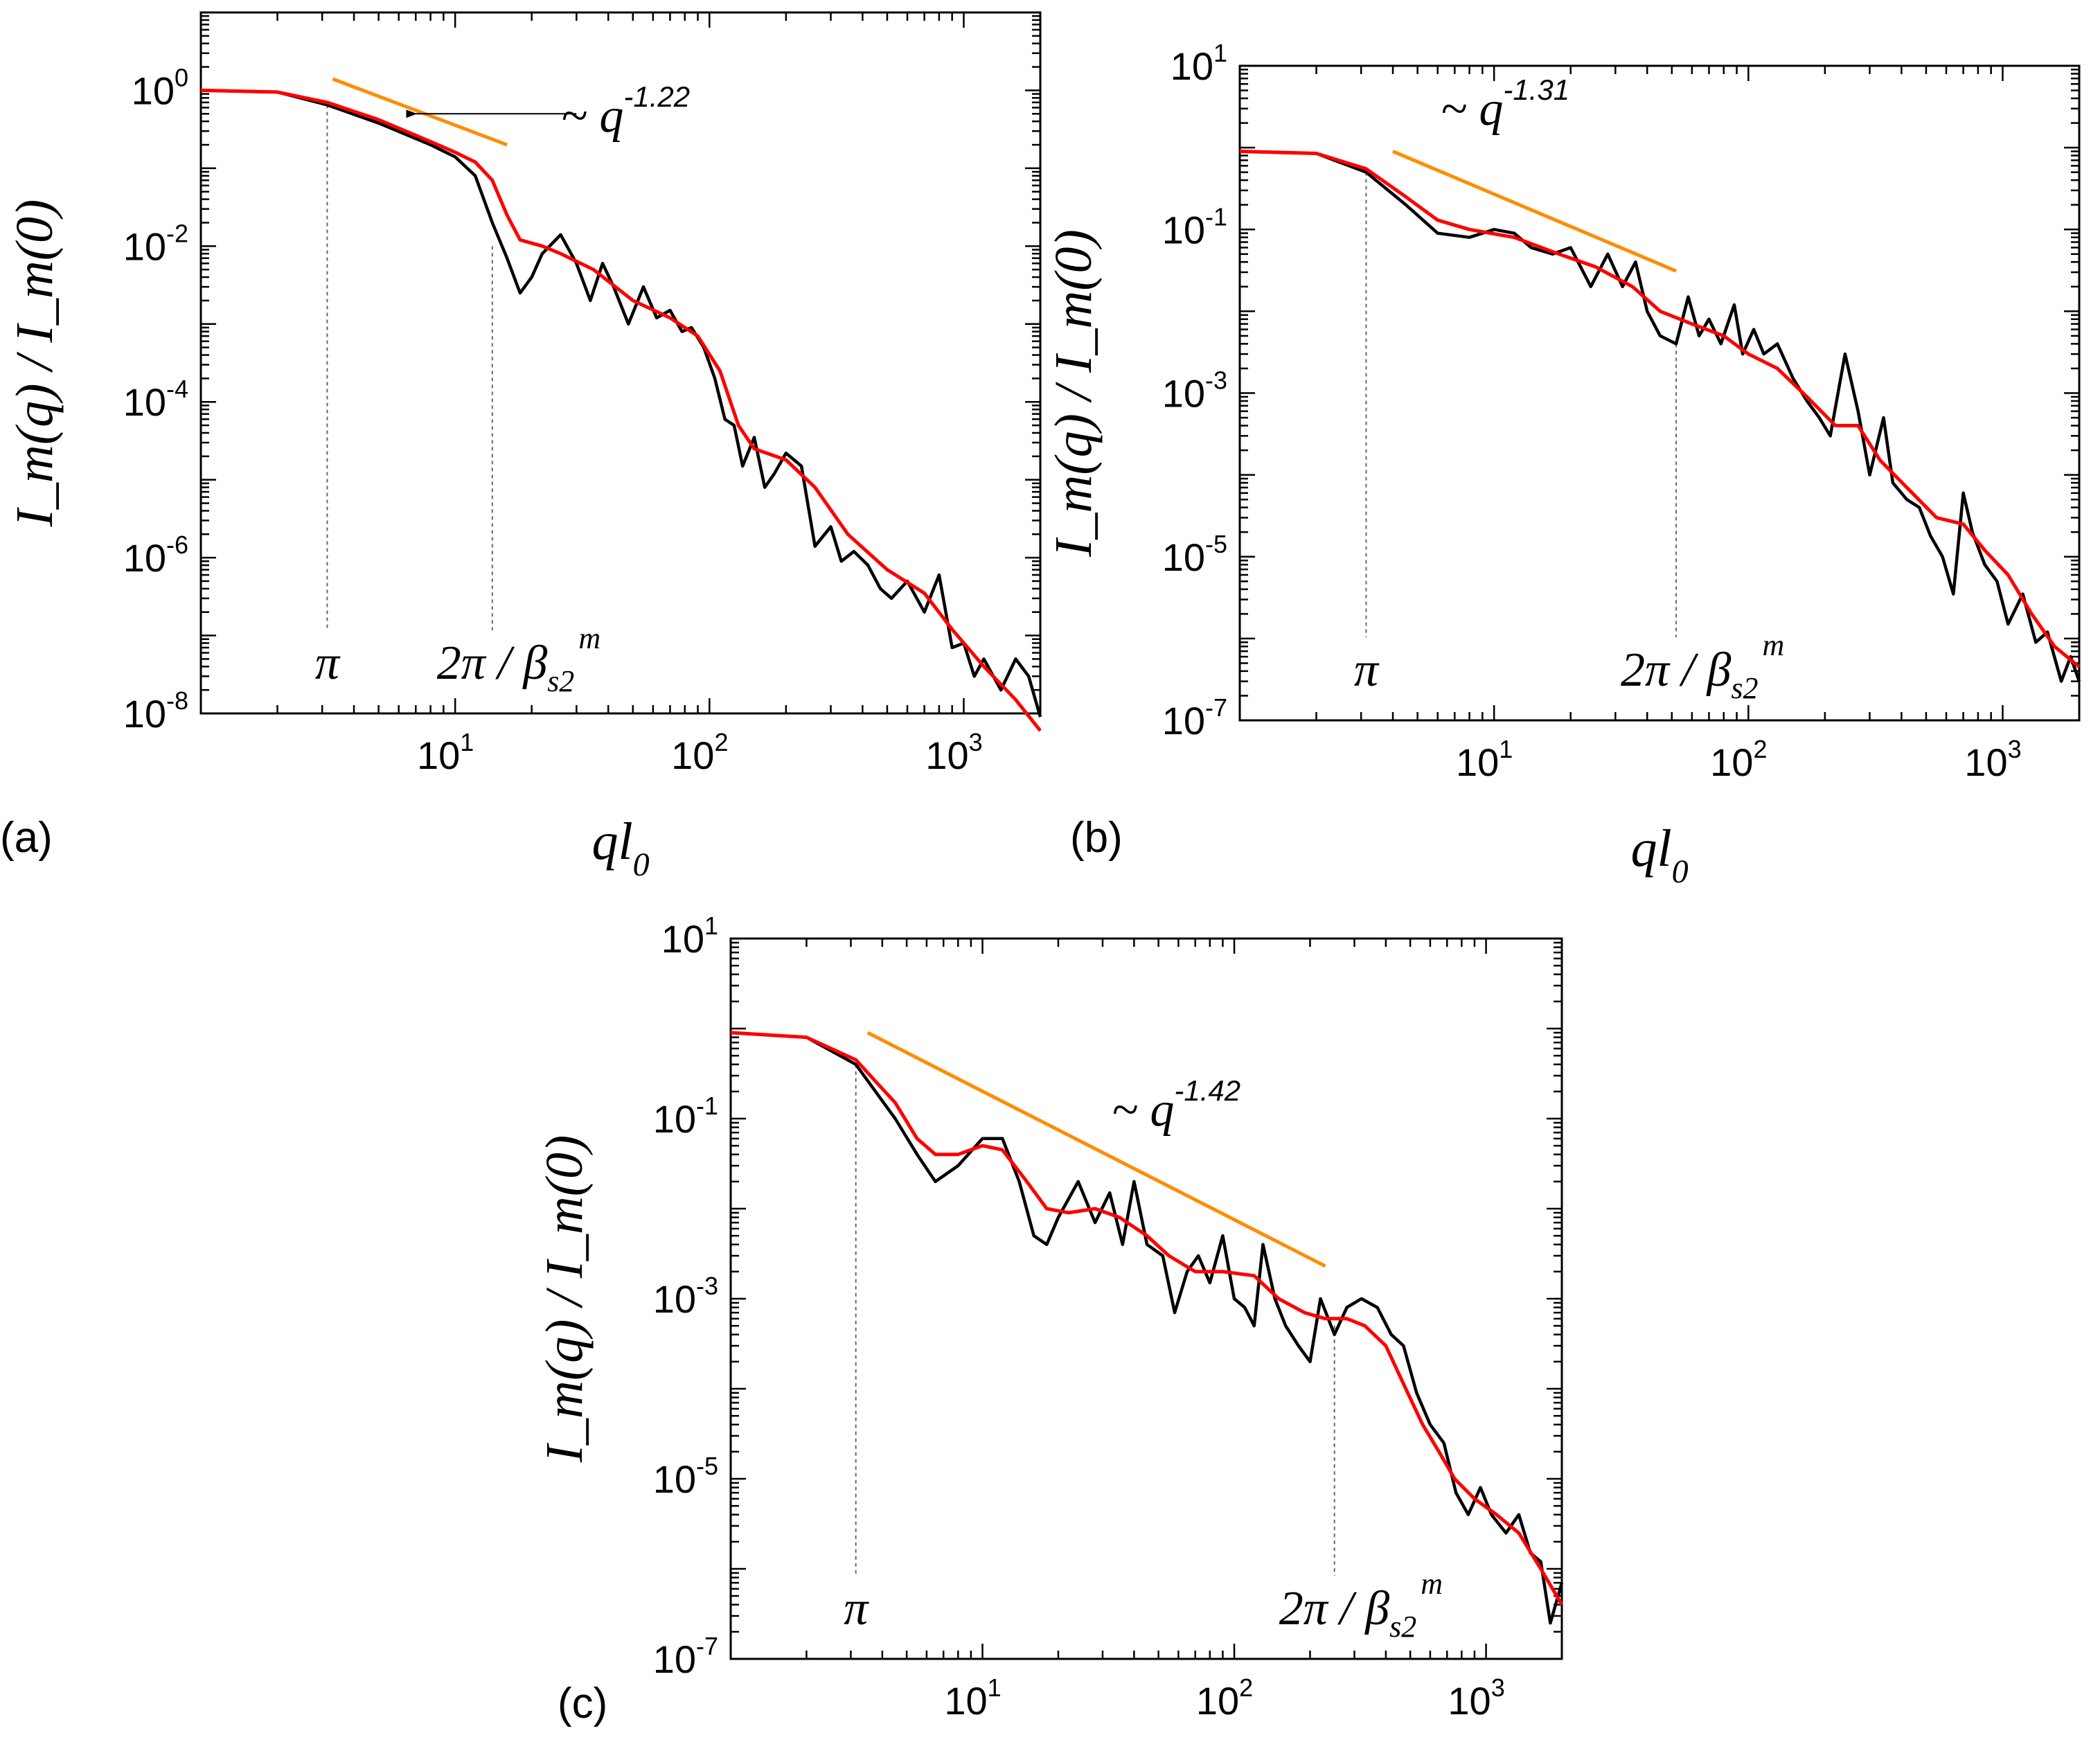 This screenshot has width=2100, height=1742. What do you see at coordinates (621, 403) in the screenshot?
I see `series-simulation` at bounding box center [621, 403].